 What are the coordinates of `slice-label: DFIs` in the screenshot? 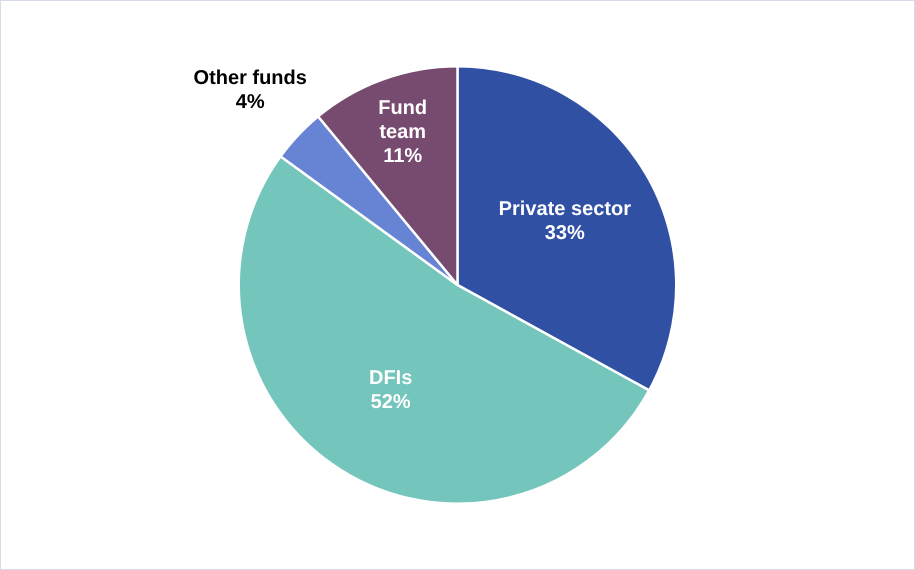 It's located at (390, 377).